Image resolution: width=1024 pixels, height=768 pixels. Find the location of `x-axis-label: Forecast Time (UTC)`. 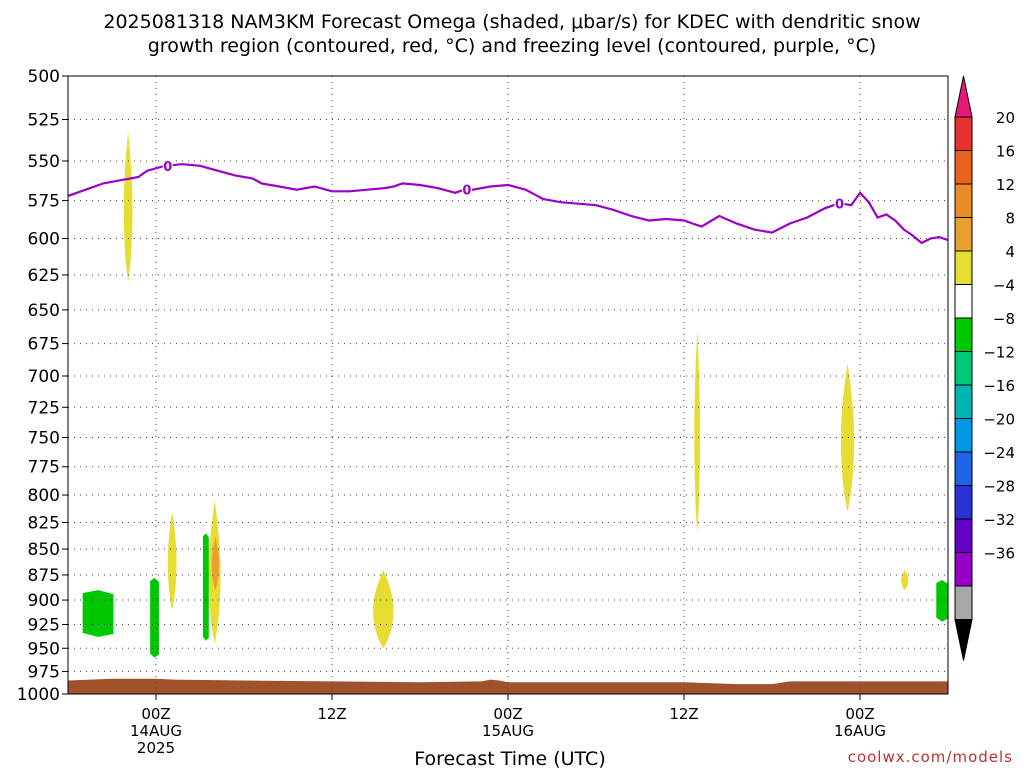

x-axis-label: Forecast Time (UTC) is located at coordinates (509, 758).